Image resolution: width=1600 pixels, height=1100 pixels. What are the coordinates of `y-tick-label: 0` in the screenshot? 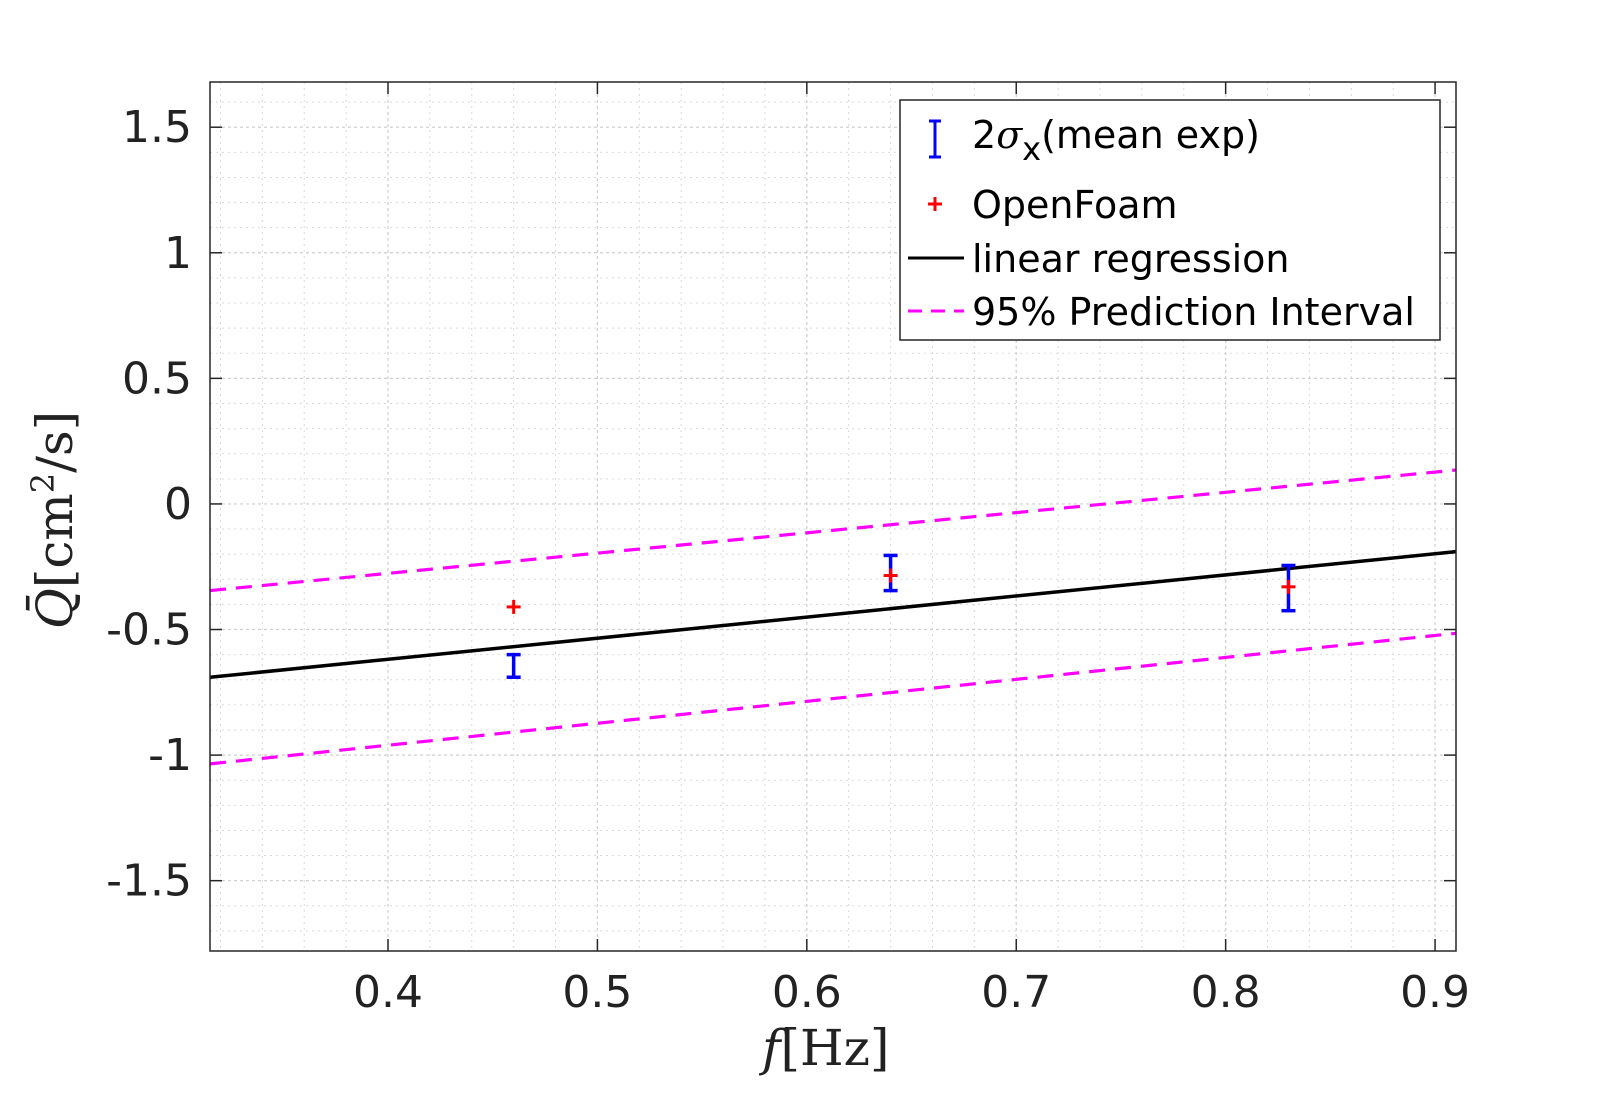 It's located at (178, 504).